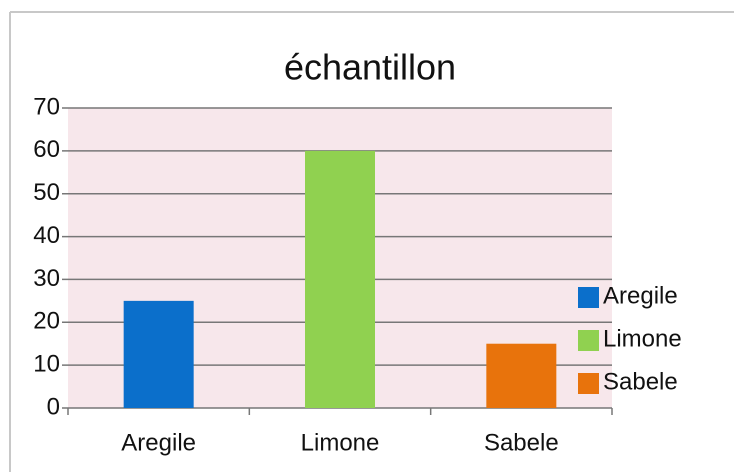 The height and width of the screenshot is (472, 734). What do you see at coordinates (46, 321) in the screenshot?
I see `y-tick-label: 20` at bounding box center [46, 321].